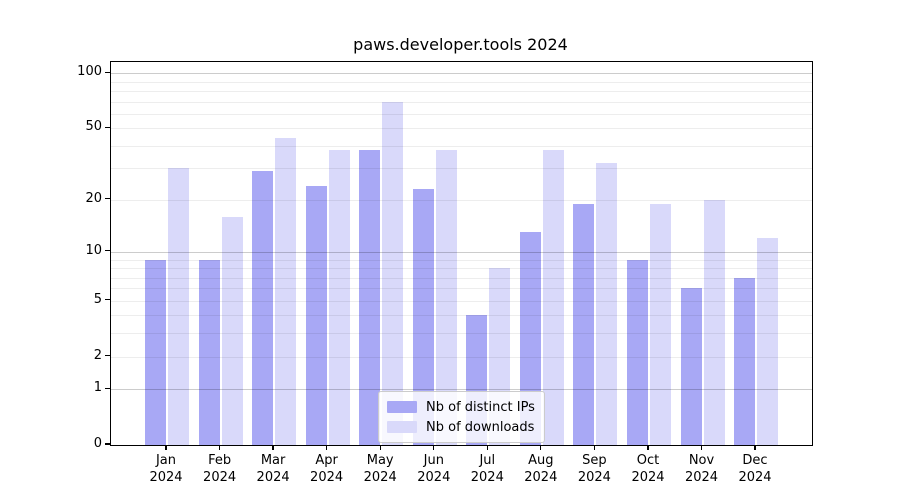  Describe the element at coordinates (273, 469) in the screenshot. I see `x-tick-label: Mar 2024` at that location.